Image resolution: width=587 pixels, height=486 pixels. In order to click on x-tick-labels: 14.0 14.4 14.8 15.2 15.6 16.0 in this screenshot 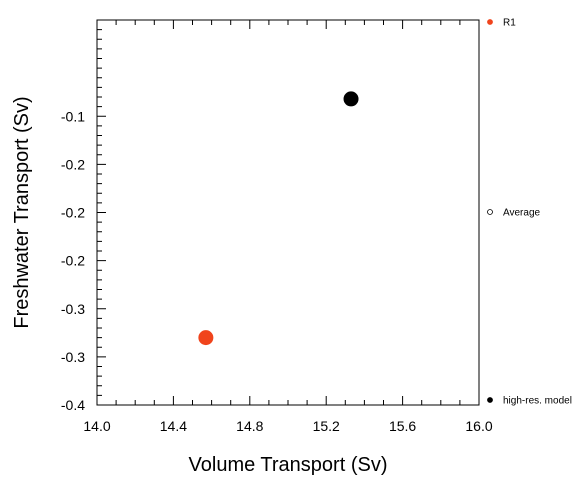, I will do `click(287, 426)`.